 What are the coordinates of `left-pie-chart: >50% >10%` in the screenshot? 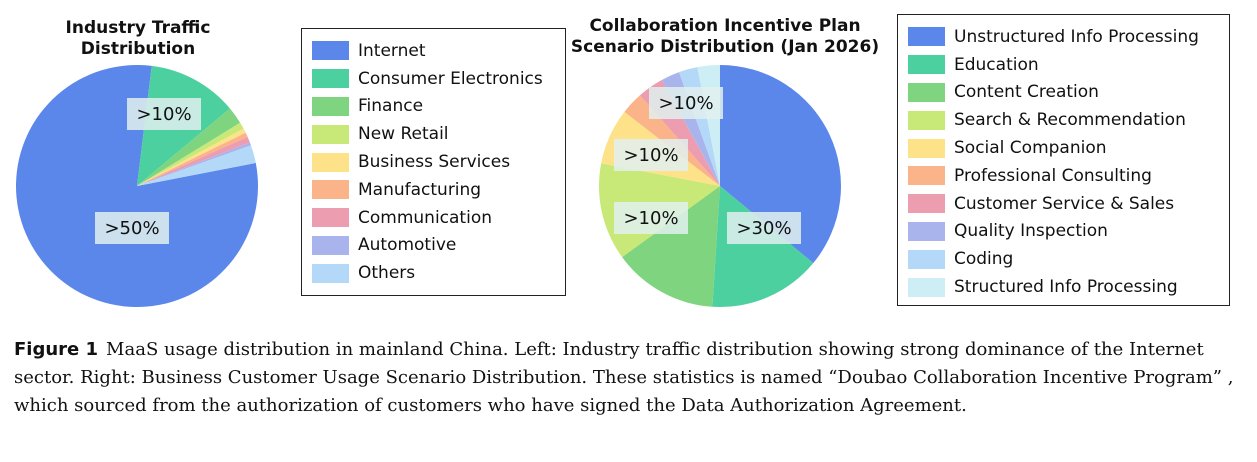 It's located at (136, 186).